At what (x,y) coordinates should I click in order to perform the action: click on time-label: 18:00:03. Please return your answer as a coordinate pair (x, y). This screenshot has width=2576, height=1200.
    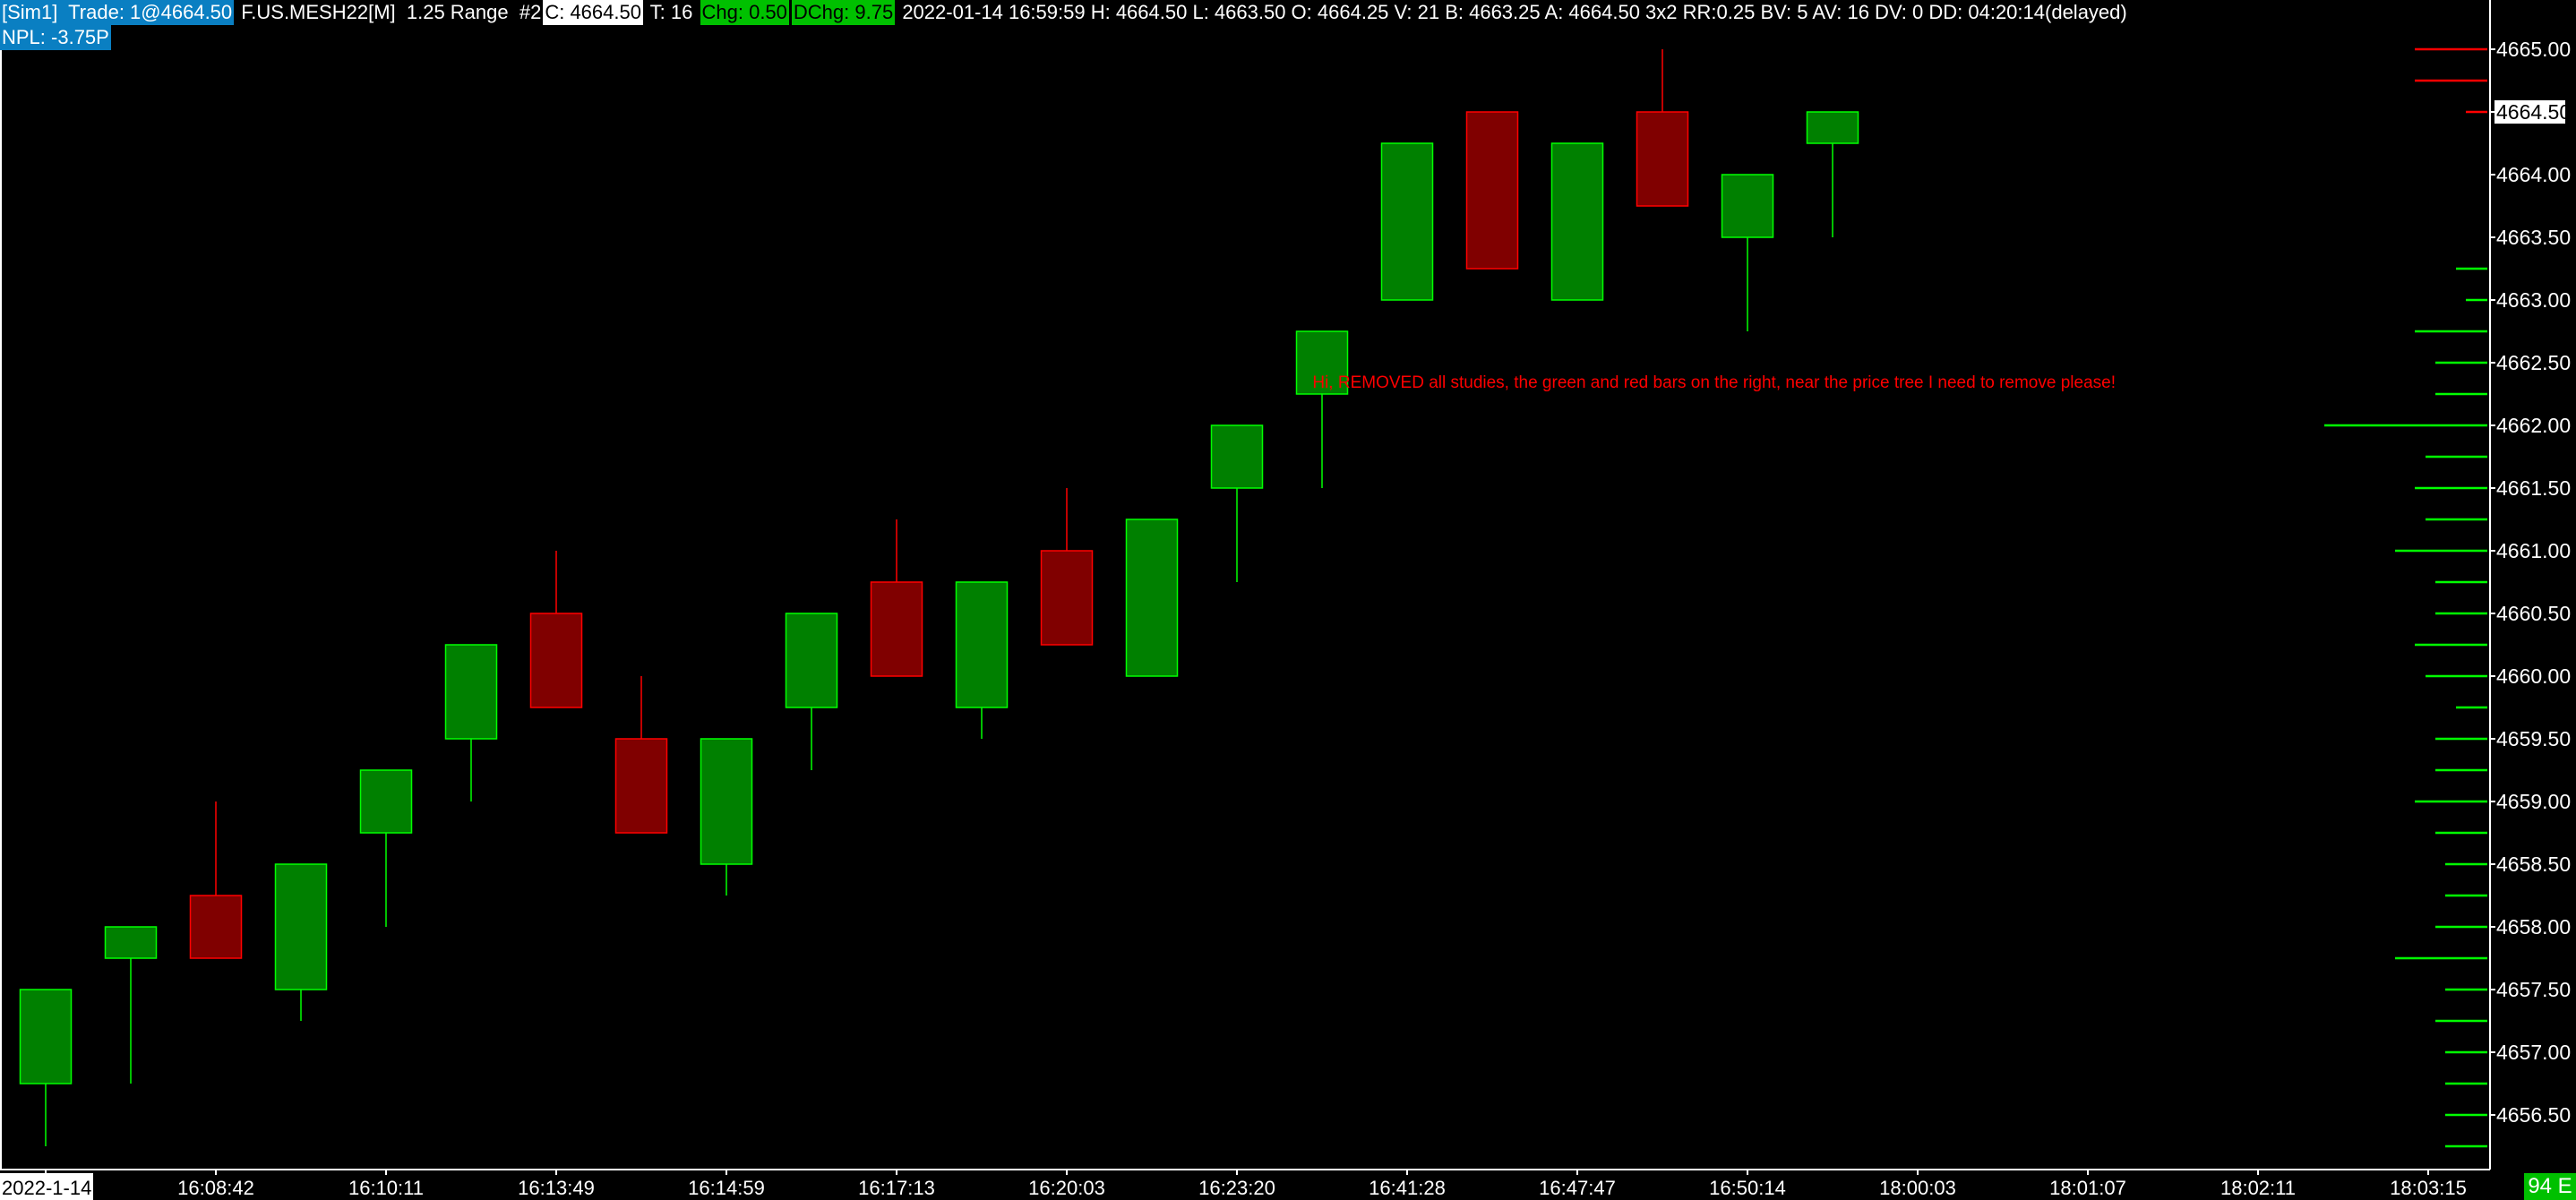
    Looking at the image, I should click on (1917, 1188).